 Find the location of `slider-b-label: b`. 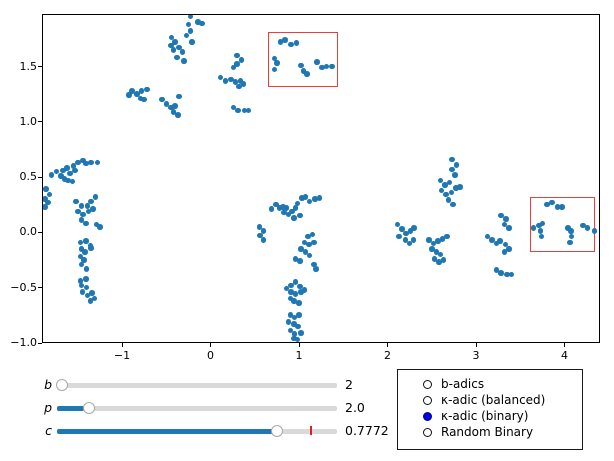

slider-b-label: b is located at coordinates (48, 384).